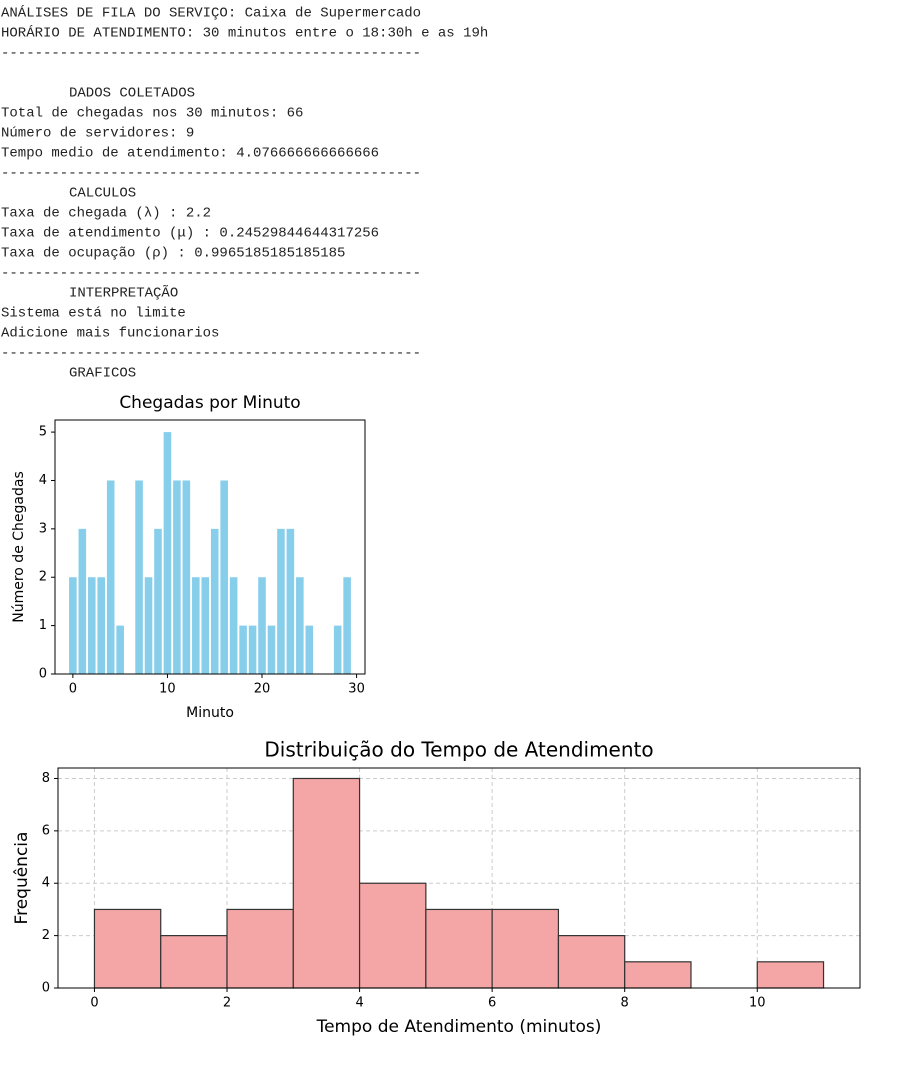 This screenshot has height=1065, width=907. What do you see at coordinates (492, 1003) in the screenshot?
I see `x-tick-label: 6` at bounding box center [492, 1003].